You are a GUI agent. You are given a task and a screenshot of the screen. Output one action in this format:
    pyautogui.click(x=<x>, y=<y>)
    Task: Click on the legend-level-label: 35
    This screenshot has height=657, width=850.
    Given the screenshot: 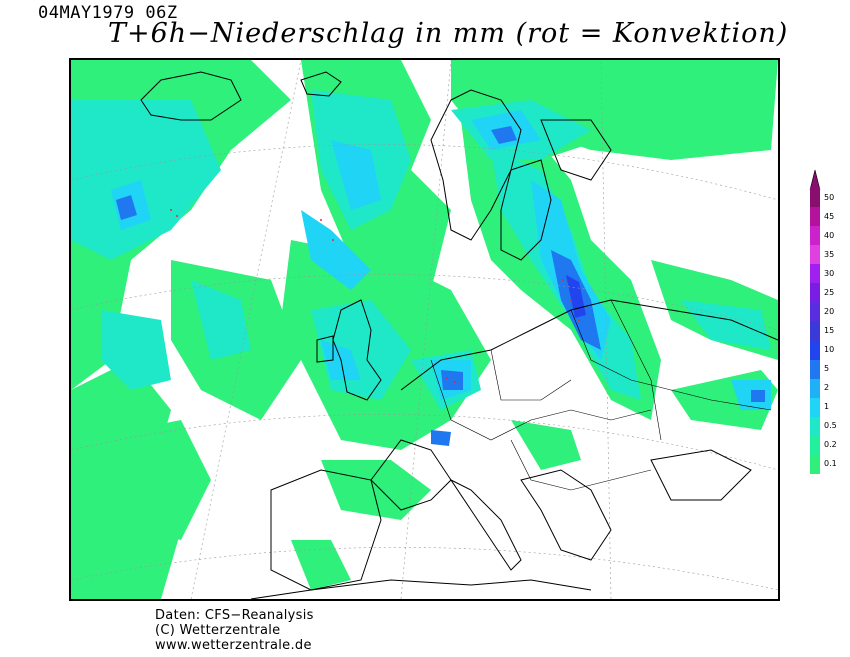 What is the action you would take?
    pyautogui.click(x=829, y=254)
    